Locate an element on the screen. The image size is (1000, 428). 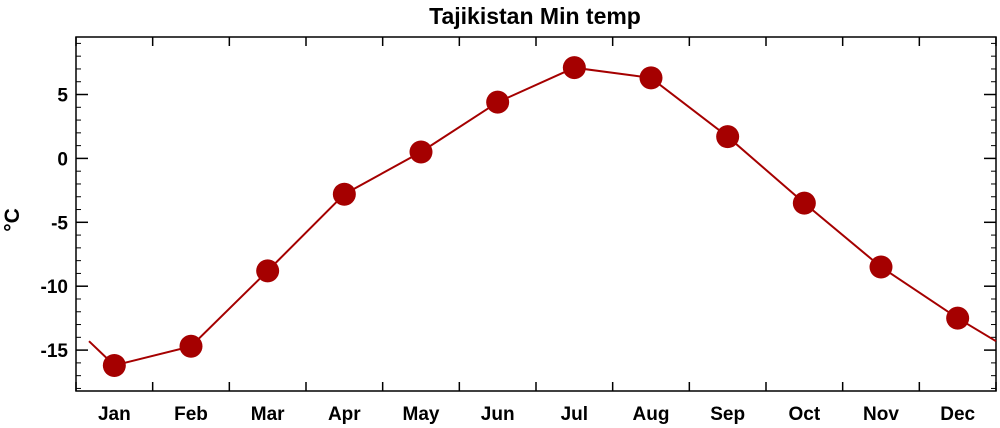
data-point-may is located at coordinates (421, 152).